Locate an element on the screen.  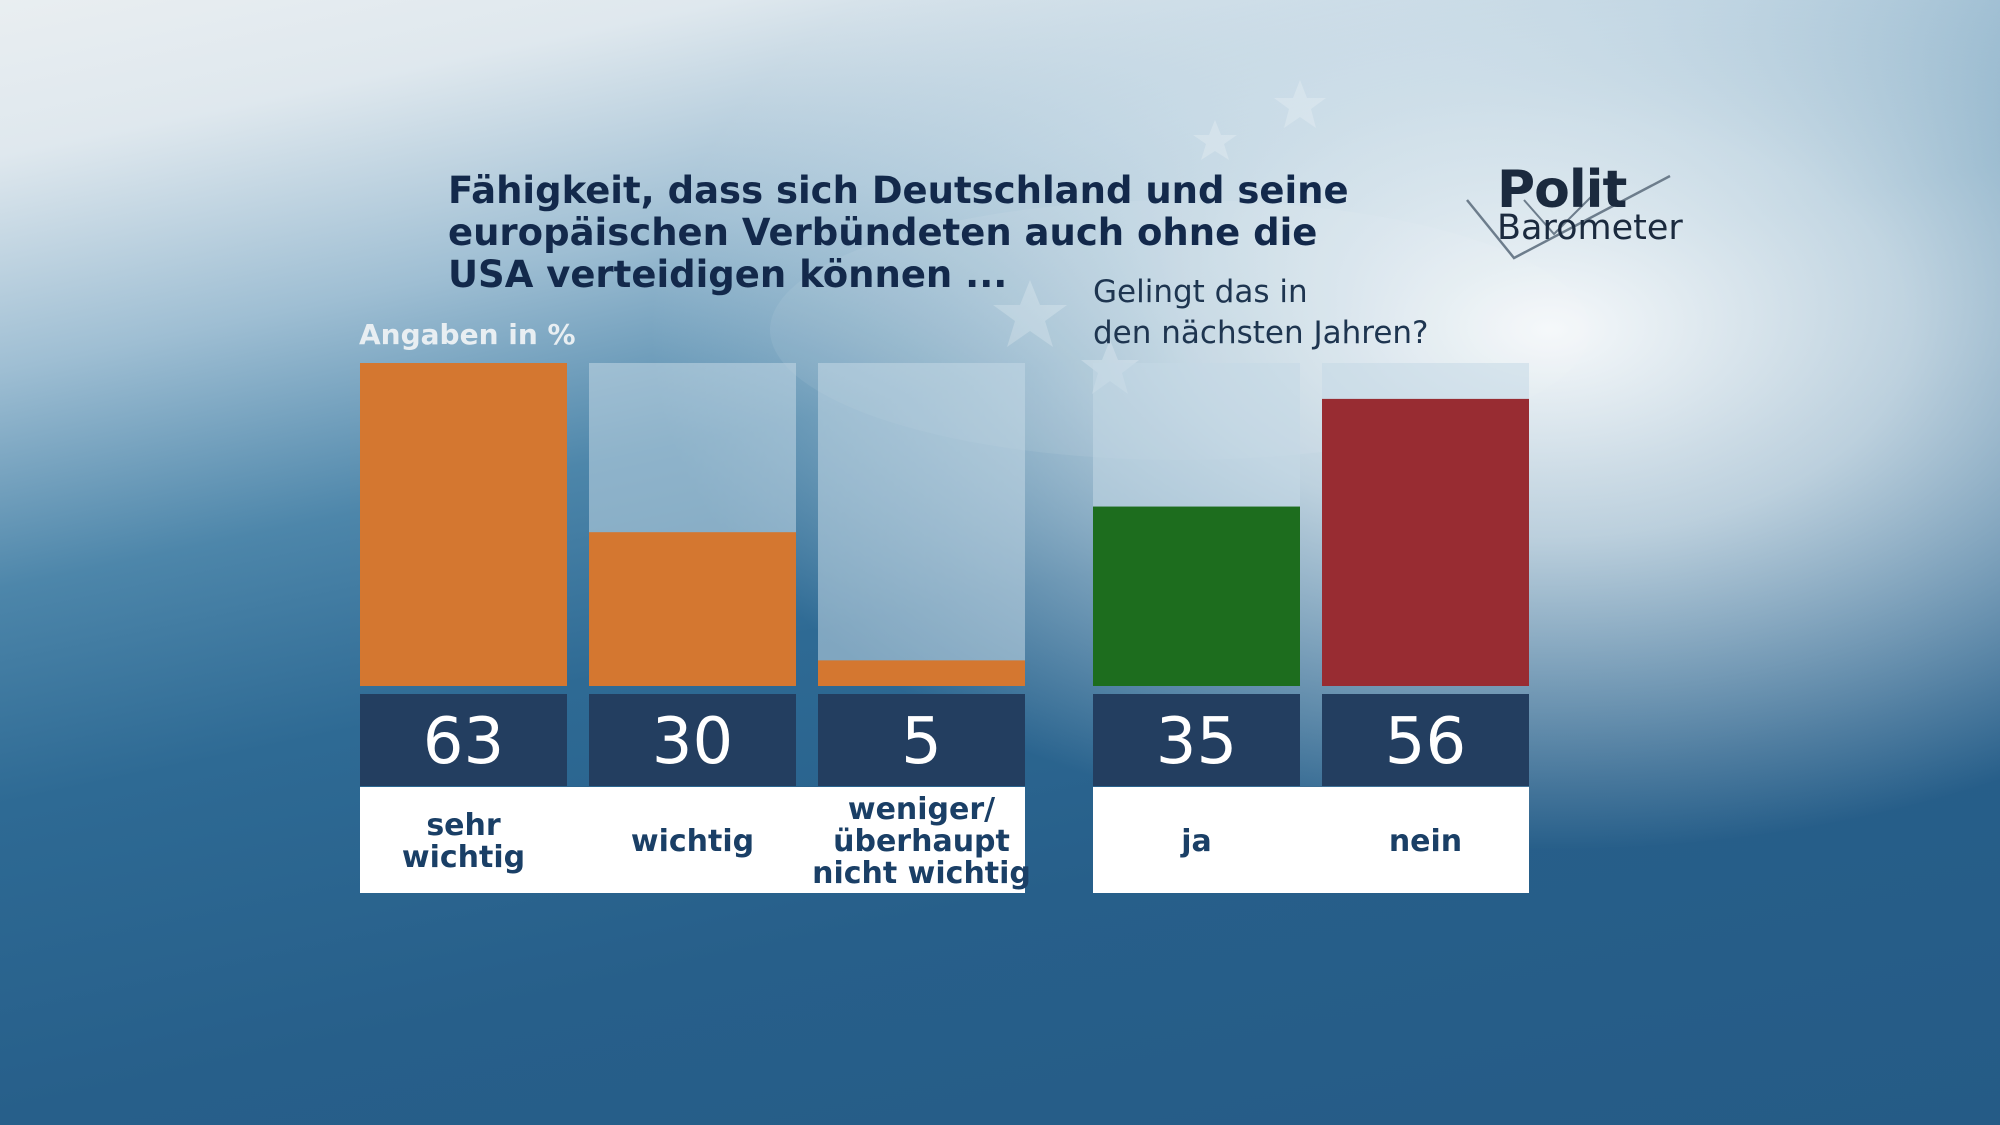
data-label: 63 is located at coordinates (463, 742).